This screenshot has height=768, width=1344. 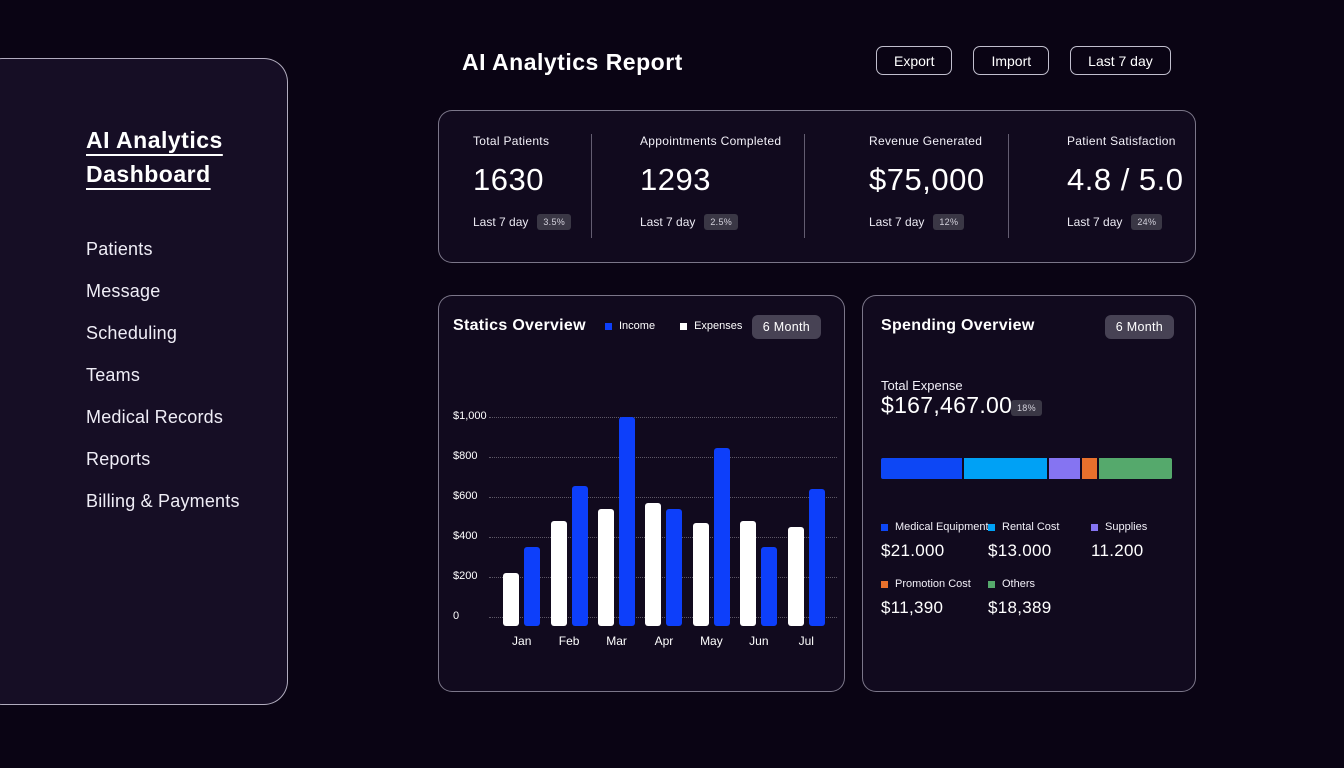 I want to click on legend-expenses: Expenses, so click(x=711, y=326).